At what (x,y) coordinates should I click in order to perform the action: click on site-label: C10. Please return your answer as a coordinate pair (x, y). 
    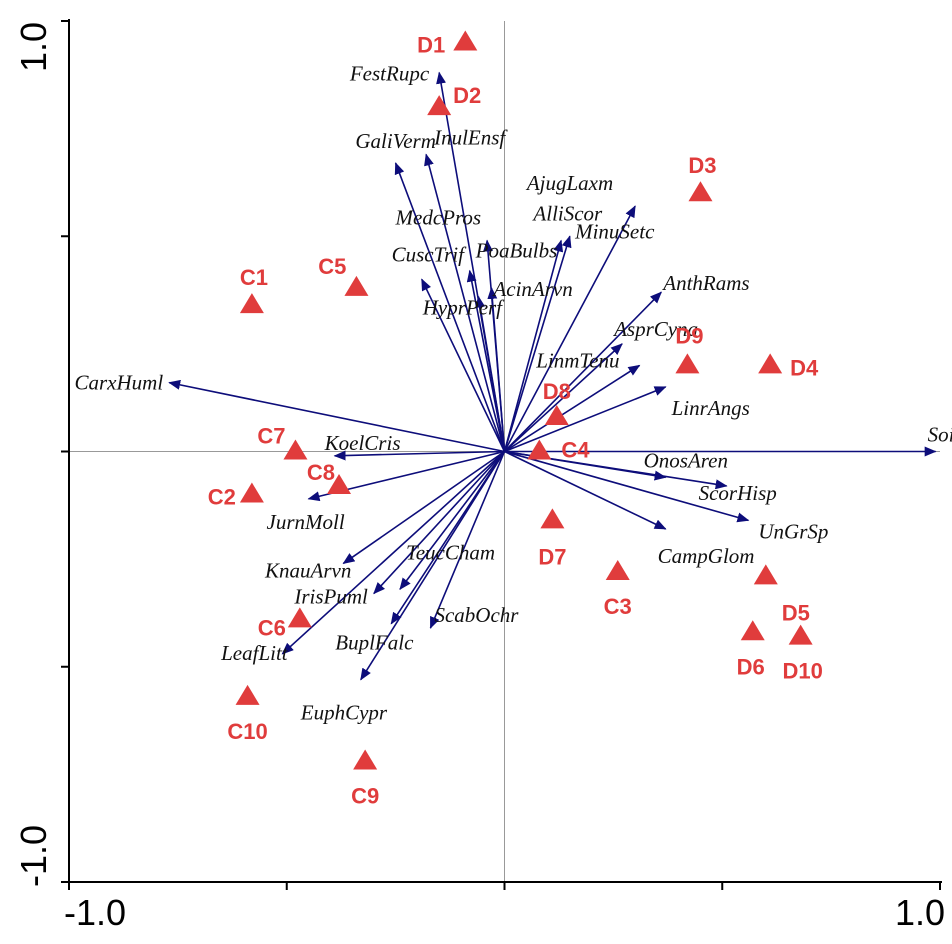
    Looking at the image, I should click on (247, 731).